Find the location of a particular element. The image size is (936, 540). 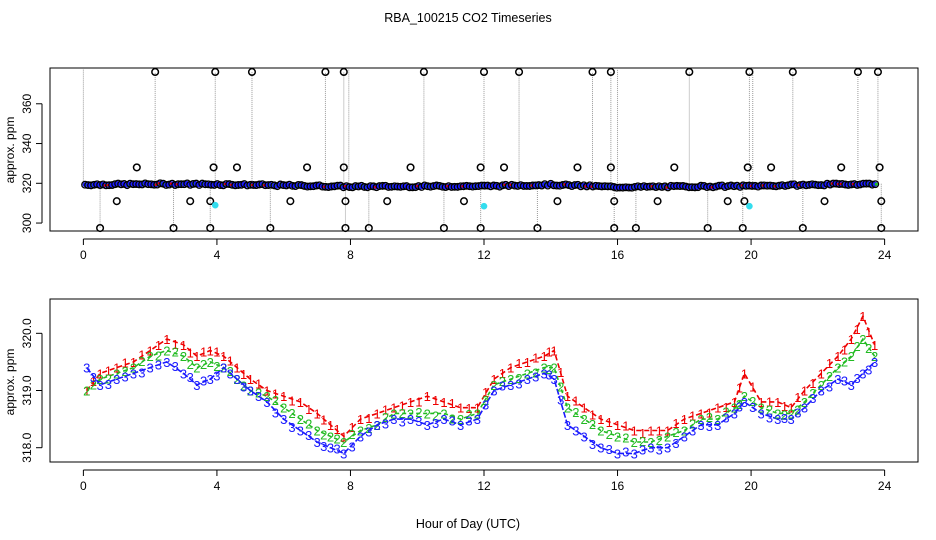

bottom-y-tick-label: 319.0 is located at coordinates (27, 390).